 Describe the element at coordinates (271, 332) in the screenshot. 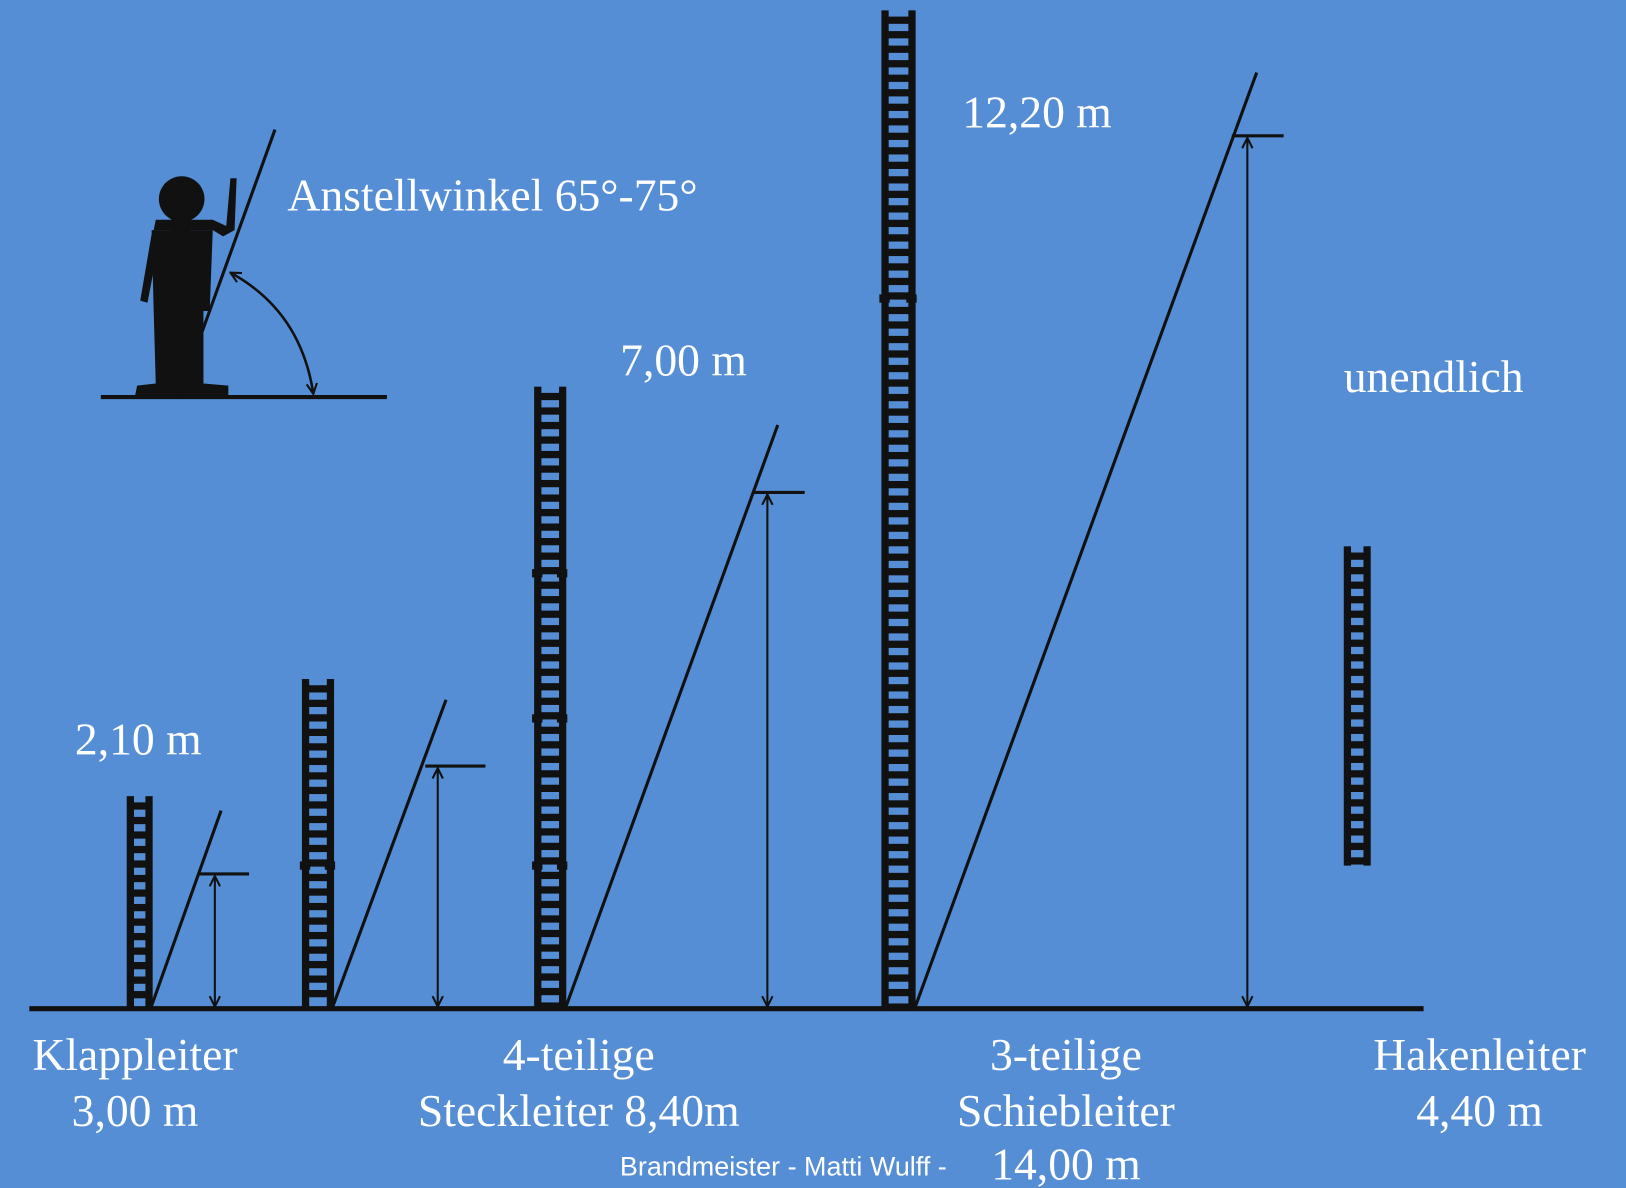

I see `angle-arc` at that location.